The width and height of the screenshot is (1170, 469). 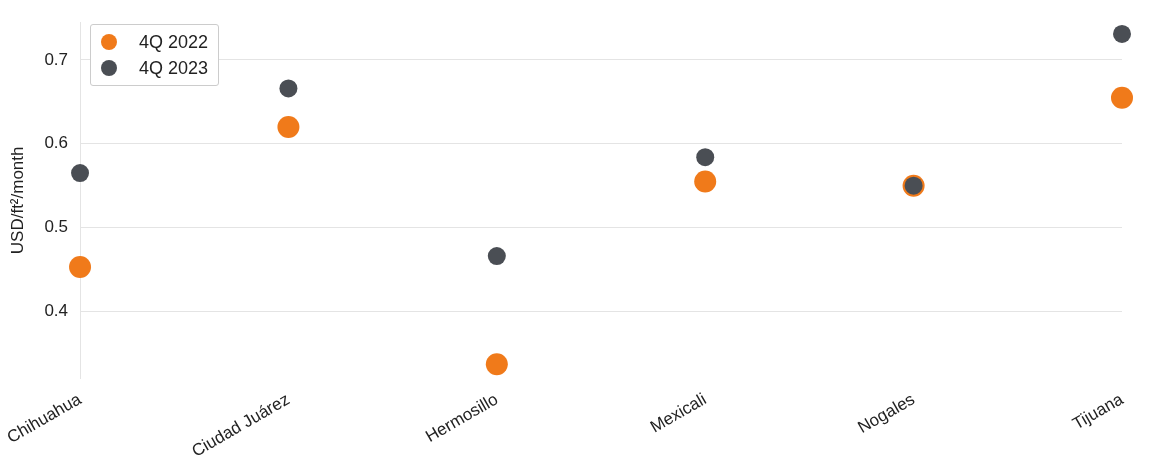 What do you see at coordinates (17, 200) in the screenshot?
I see `y-axis-title: USD/ft²/month` at bounding box center [17, 200].